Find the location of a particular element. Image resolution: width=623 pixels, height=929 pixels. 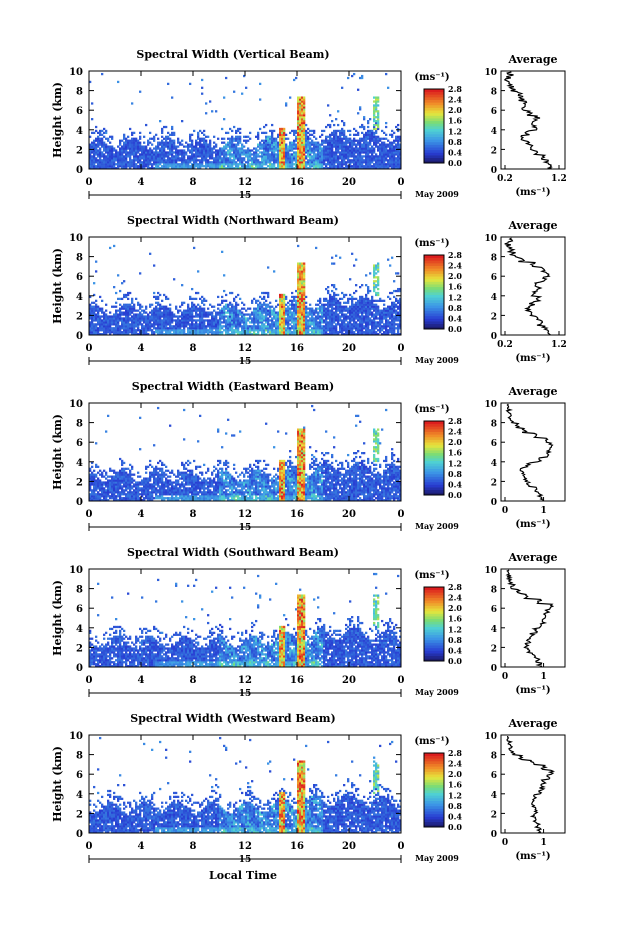

colorbar-tick-label: 2.8 is located at coordinates (455, 89).